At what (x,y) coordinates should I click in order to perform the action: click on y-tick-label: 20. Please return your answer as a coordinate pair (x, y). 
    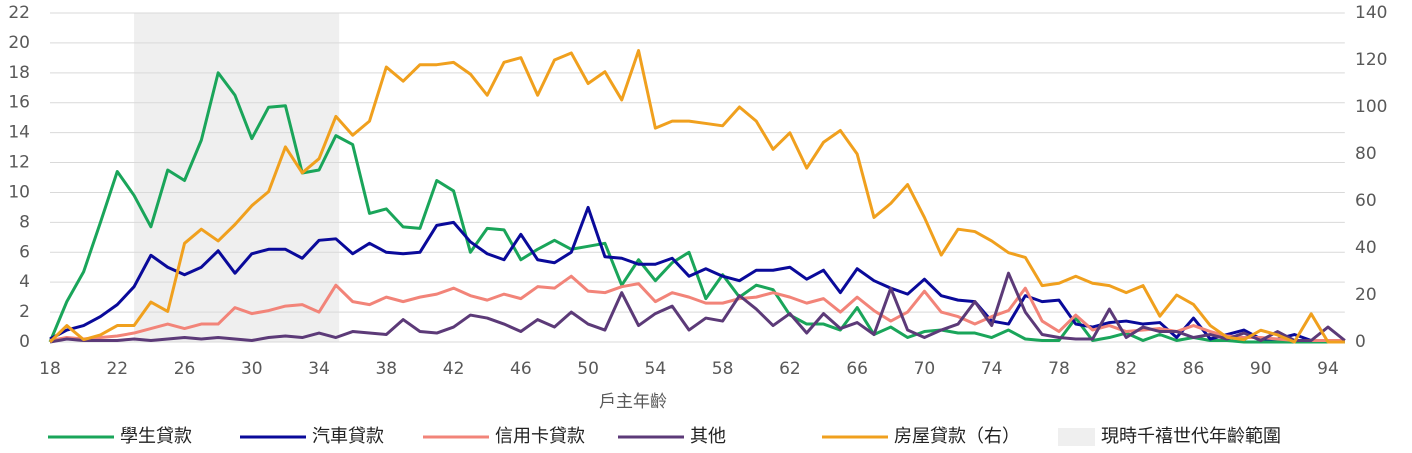
    Looking at the image, I should click on (19, 43).